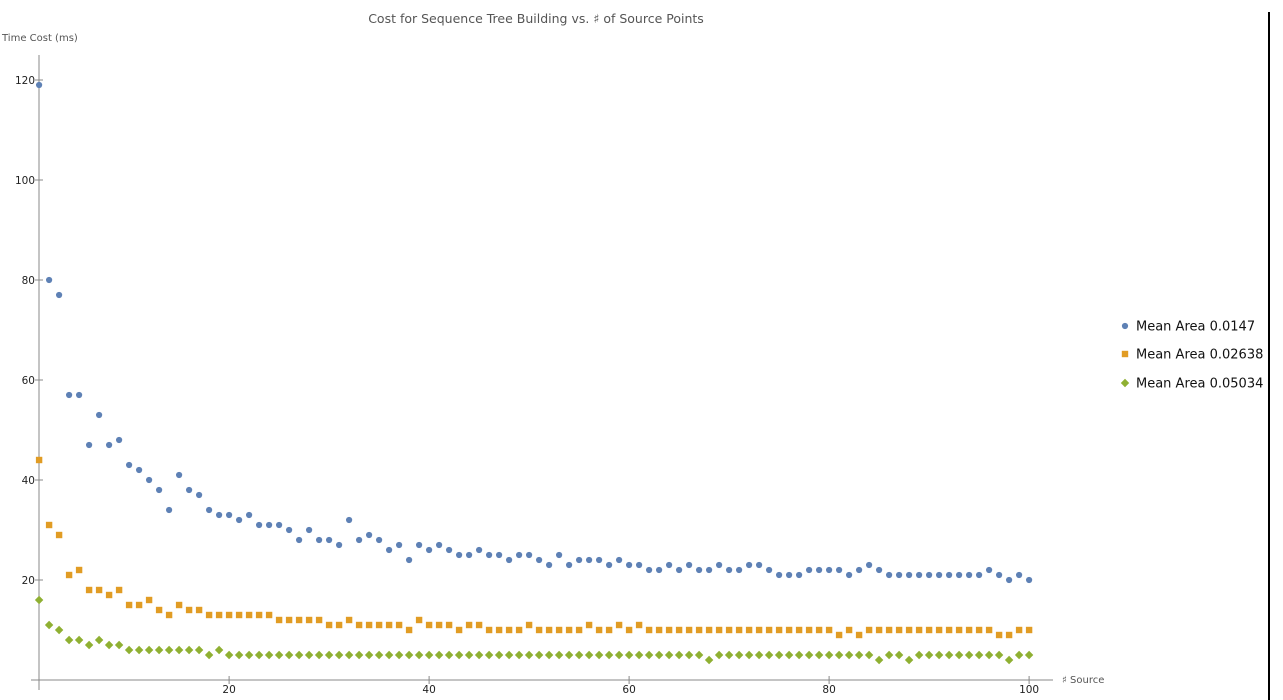 The width and height of the screenshot is (1283, 700). I want to click on y-tick-label: 20, so click(28, 581).